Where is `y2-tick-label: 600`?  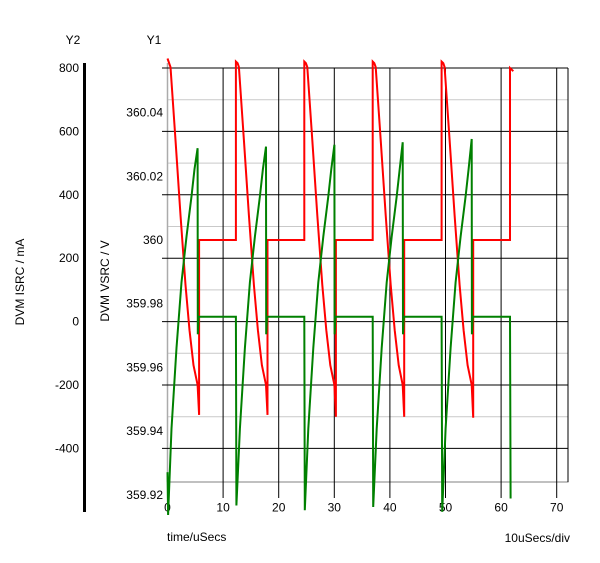
y2-tick-label: 600 is located at coordinates (69, 131).